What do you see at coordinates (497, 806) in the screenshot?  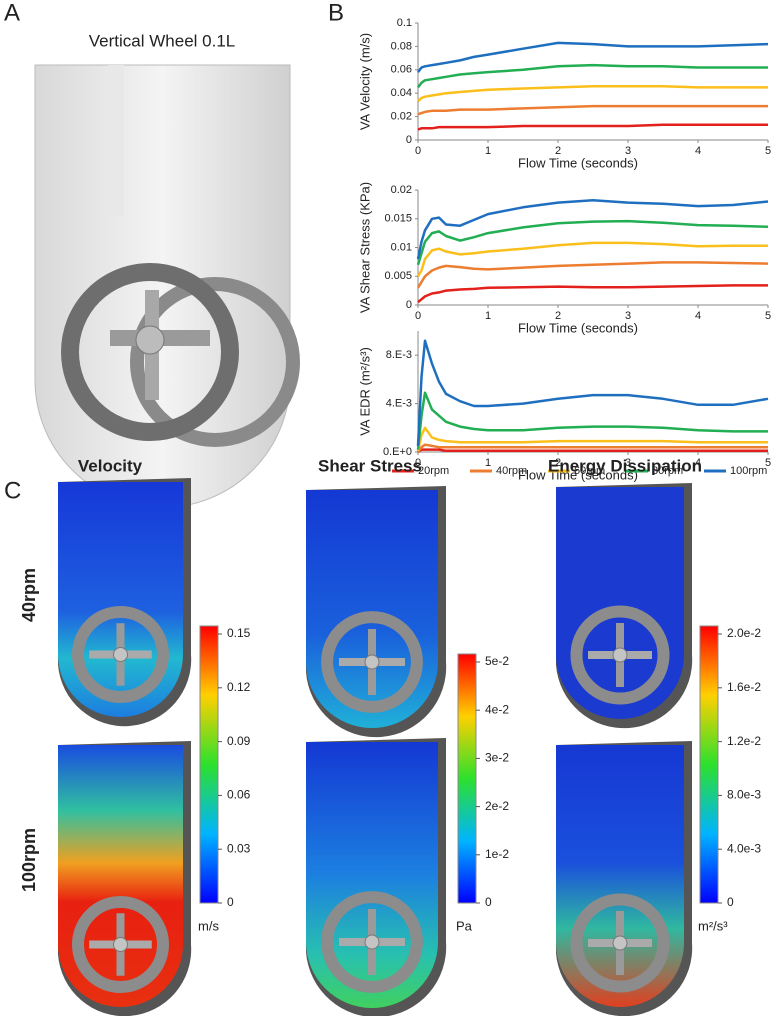 I see `colorbar-tick-label: 2e-2` at bounding box center [497, 806].